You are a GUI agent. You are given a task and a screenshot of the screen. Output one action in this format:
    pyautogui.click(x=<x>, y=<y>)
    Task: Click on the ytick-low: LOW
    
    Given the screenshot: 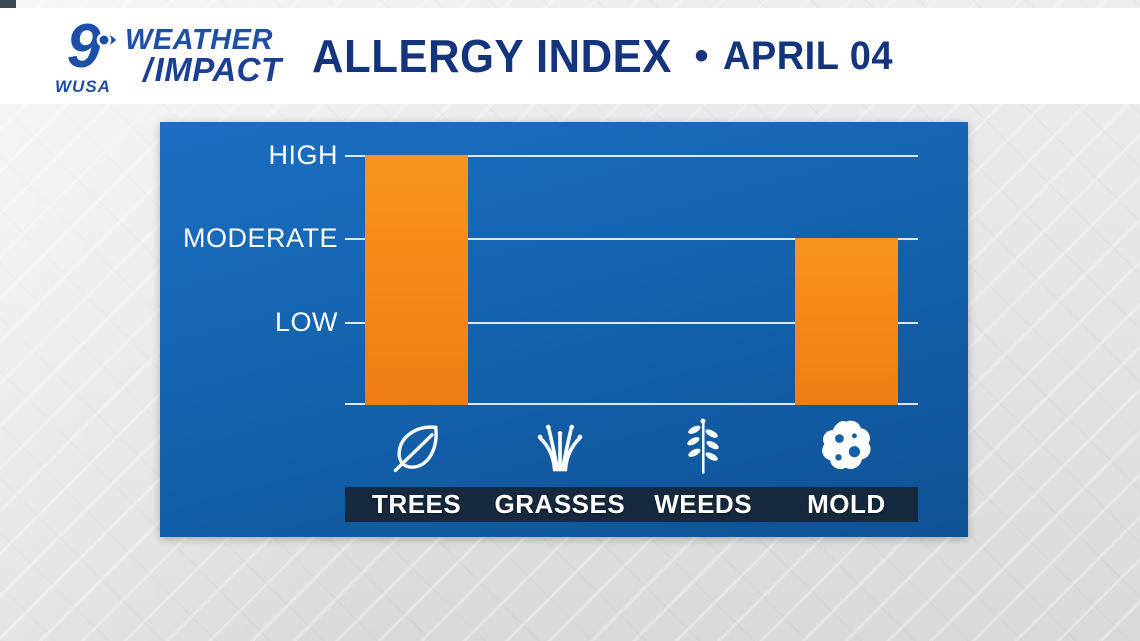 What is the action you would take?
    pyautogui.click(x=306, y=322)
    